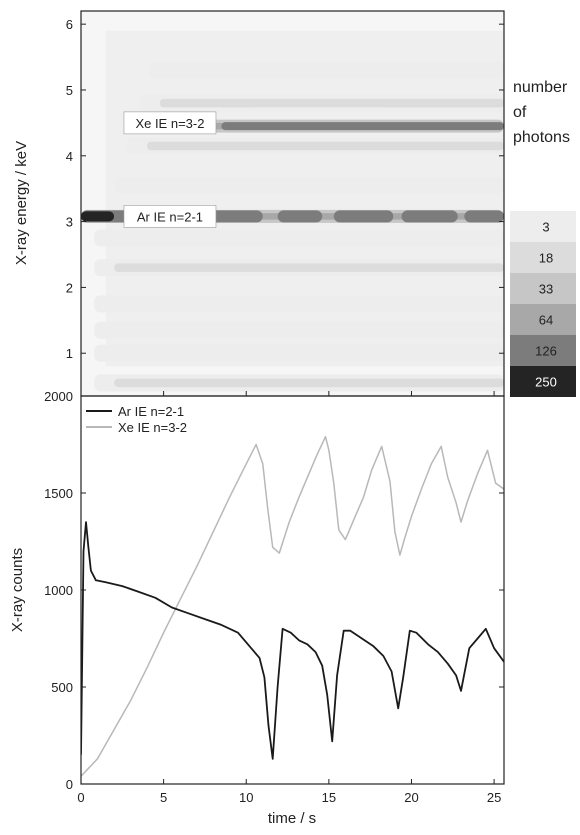 Image resolution: width=580 pixels, height=835 pixels. What do you see at coordinates (546, 289) in the screenshot?
I see `colorbar-level-label: 33` at bounding box center [546, 289].